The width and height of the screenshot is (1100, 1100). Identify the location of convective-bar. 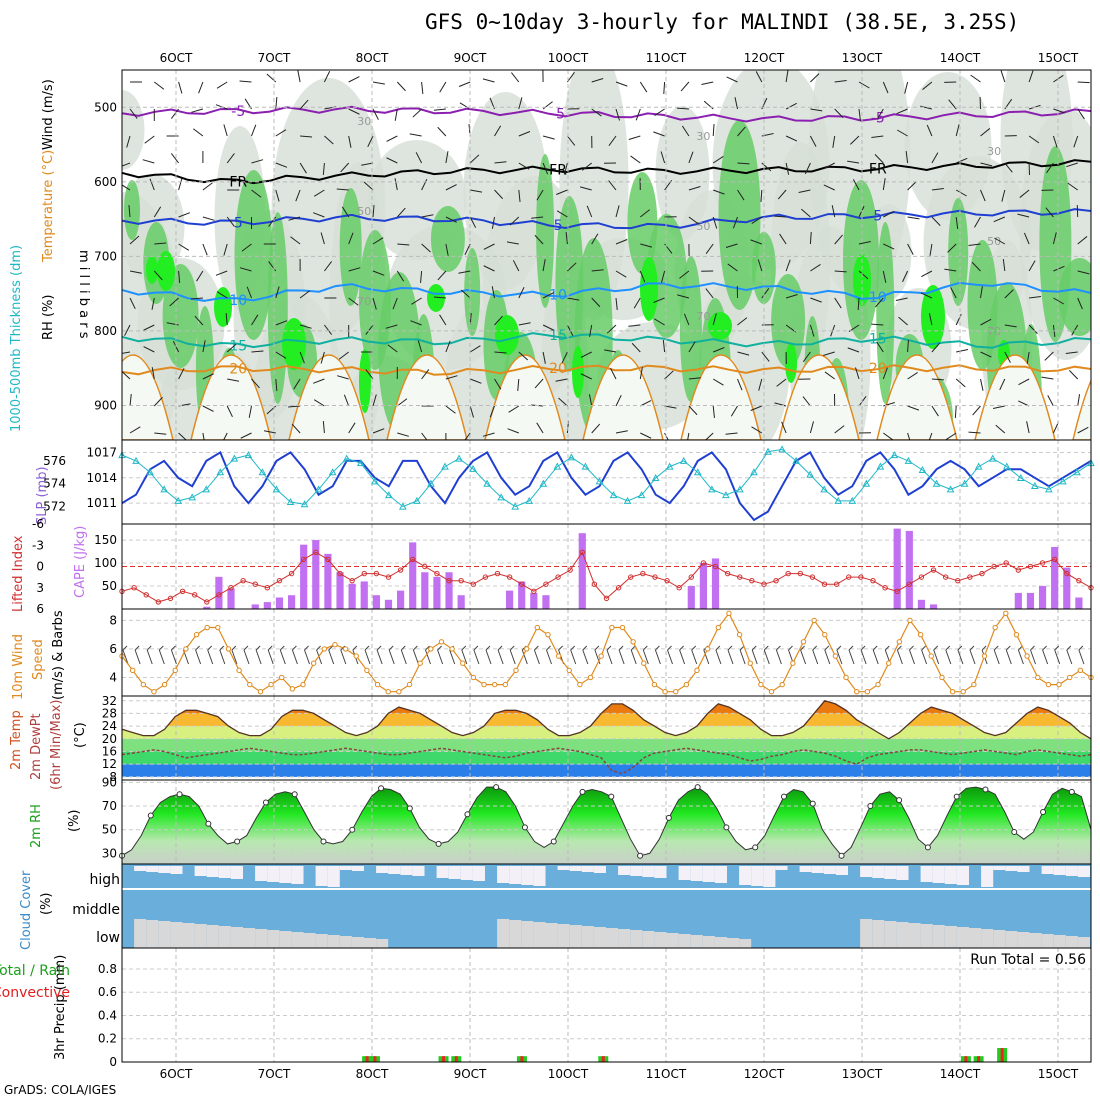
(1002, 1055).